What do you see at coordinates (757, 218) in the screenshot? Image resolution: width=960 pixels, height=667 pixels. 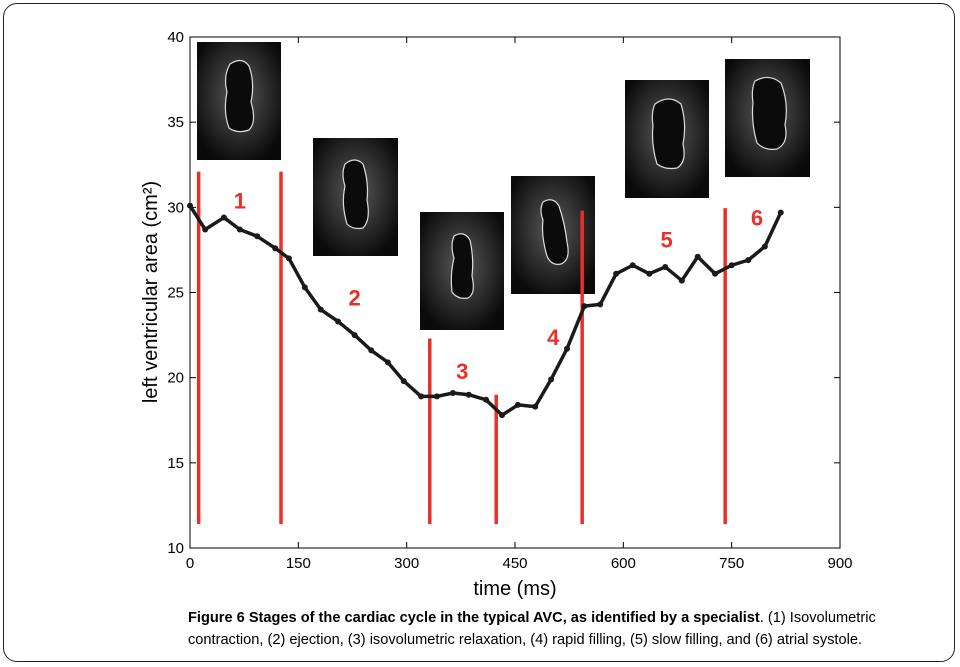 I see `stage-label: 6` at bounding box center [757, 218].